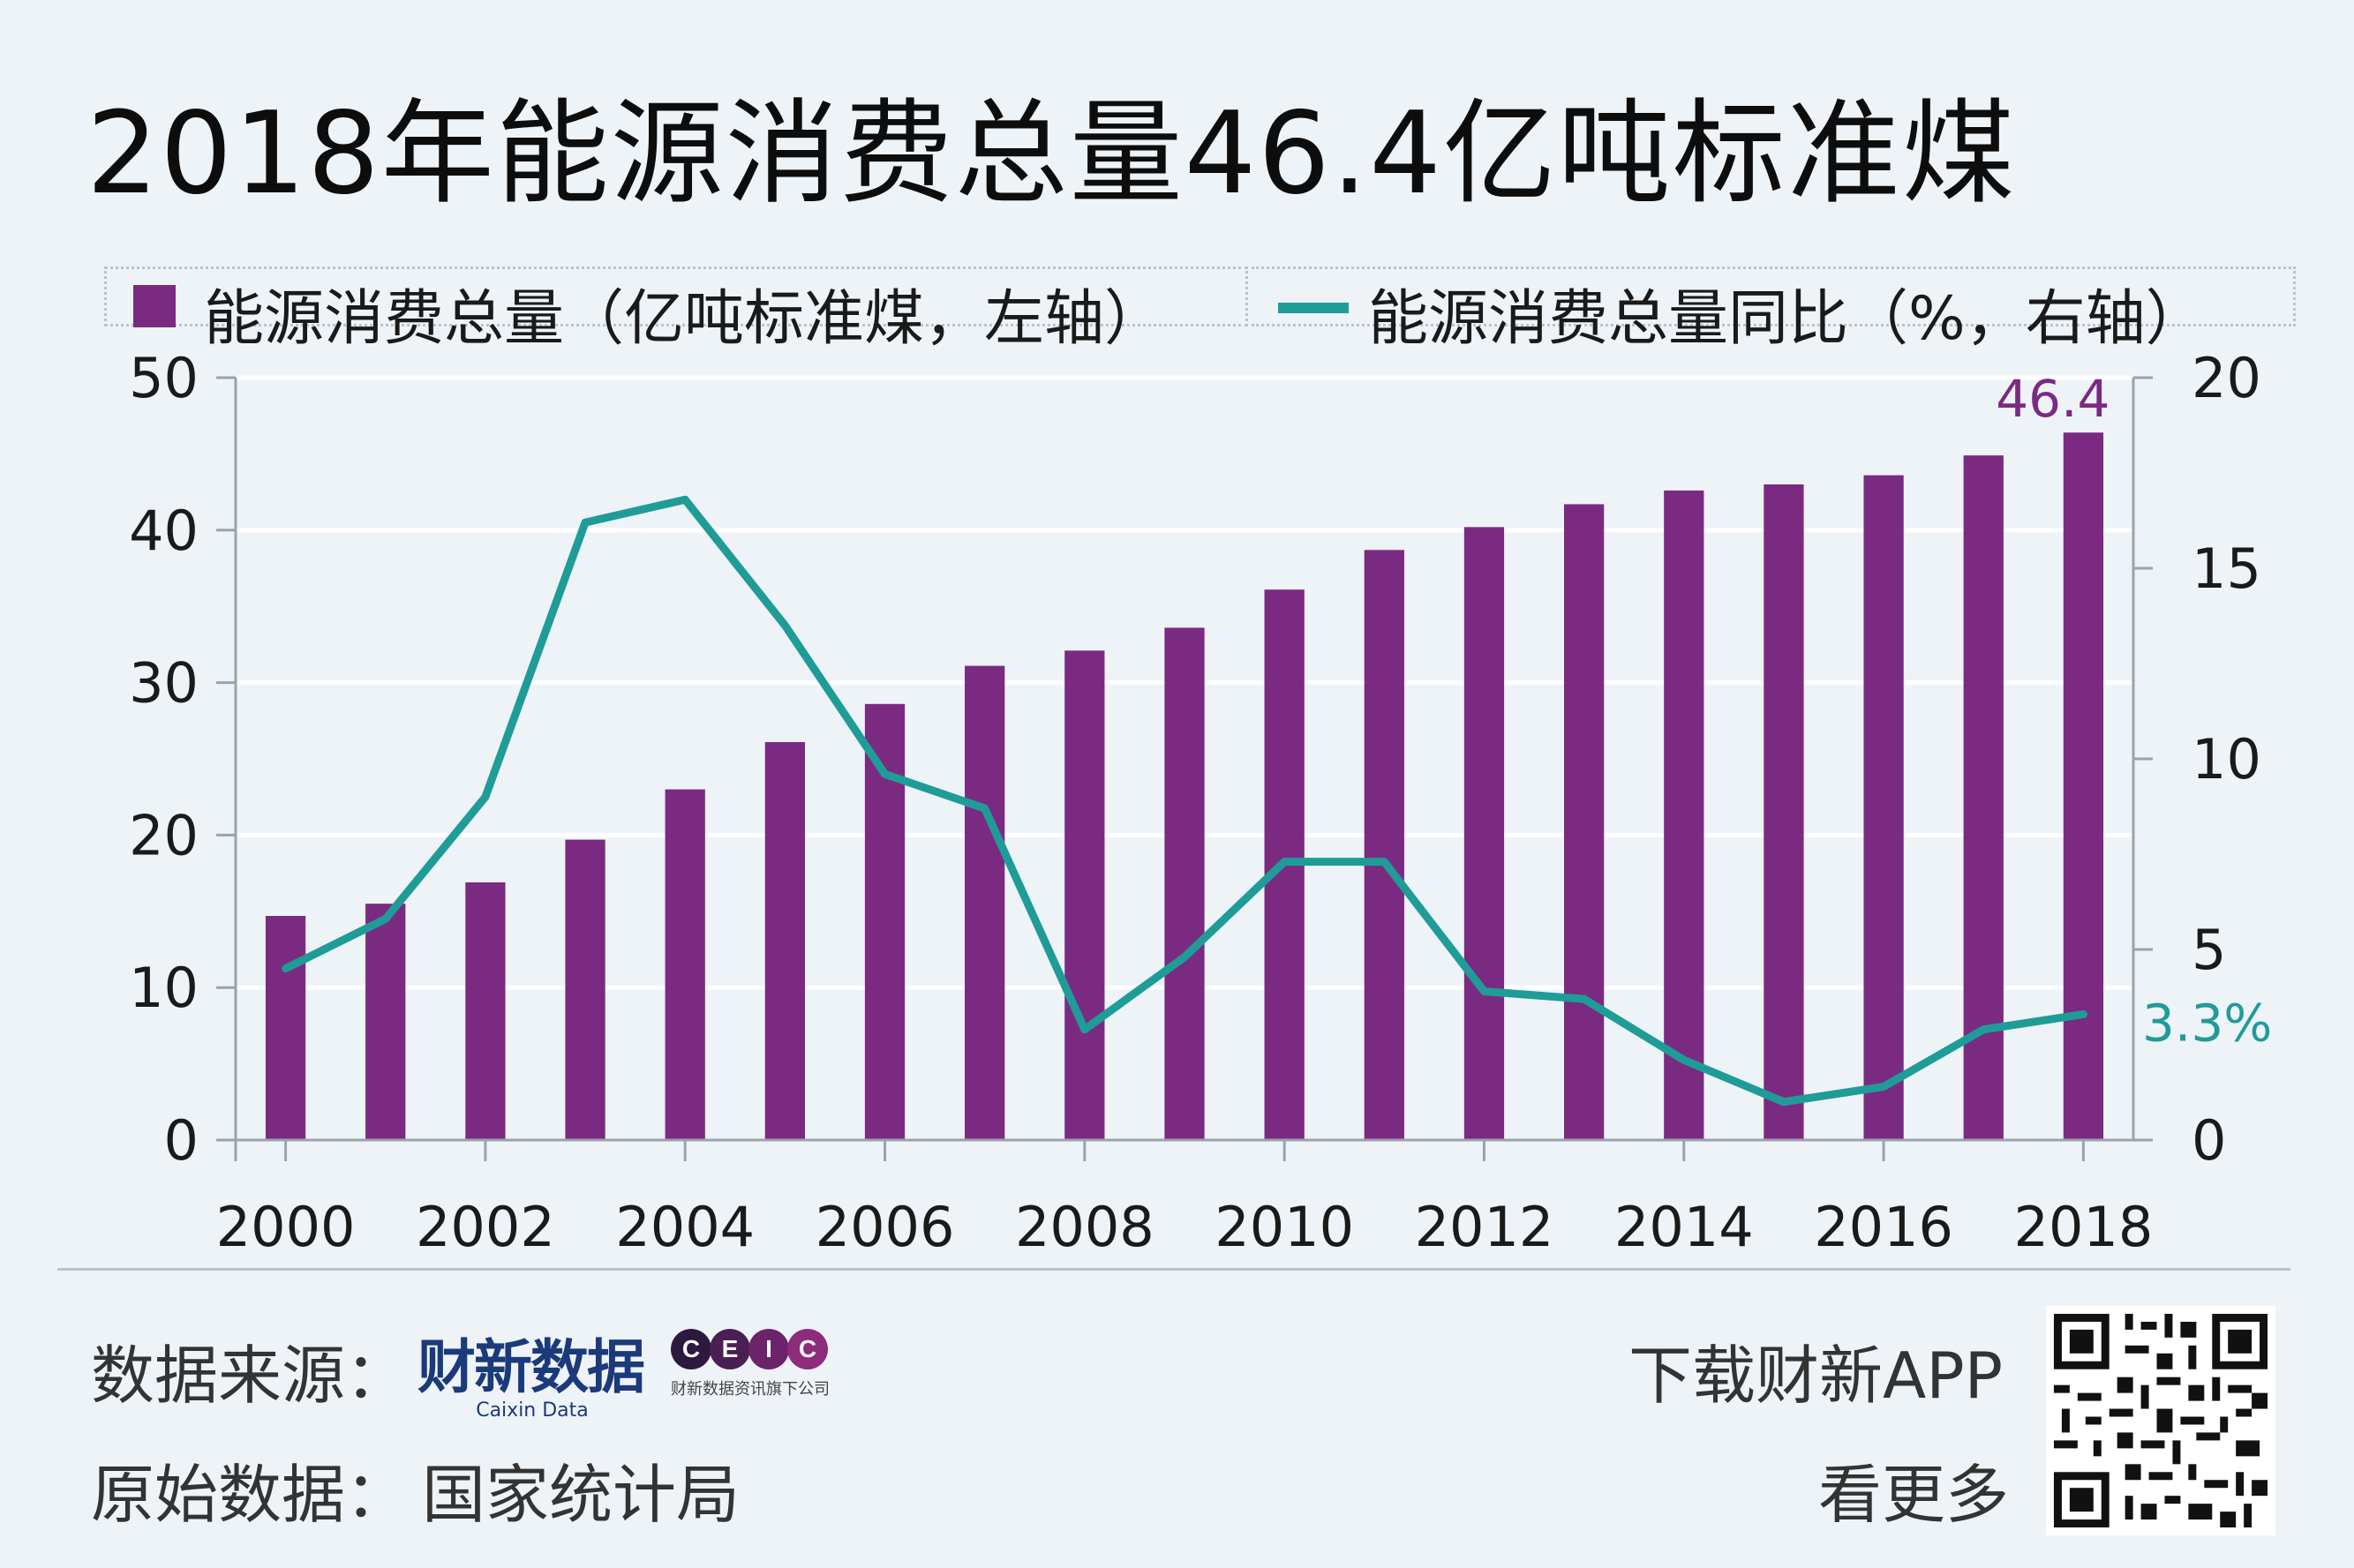  What do you see at coordinates (164, 531) in the screenshot?
I see `left-tick-label: 40` at bounding box center [164, 531].